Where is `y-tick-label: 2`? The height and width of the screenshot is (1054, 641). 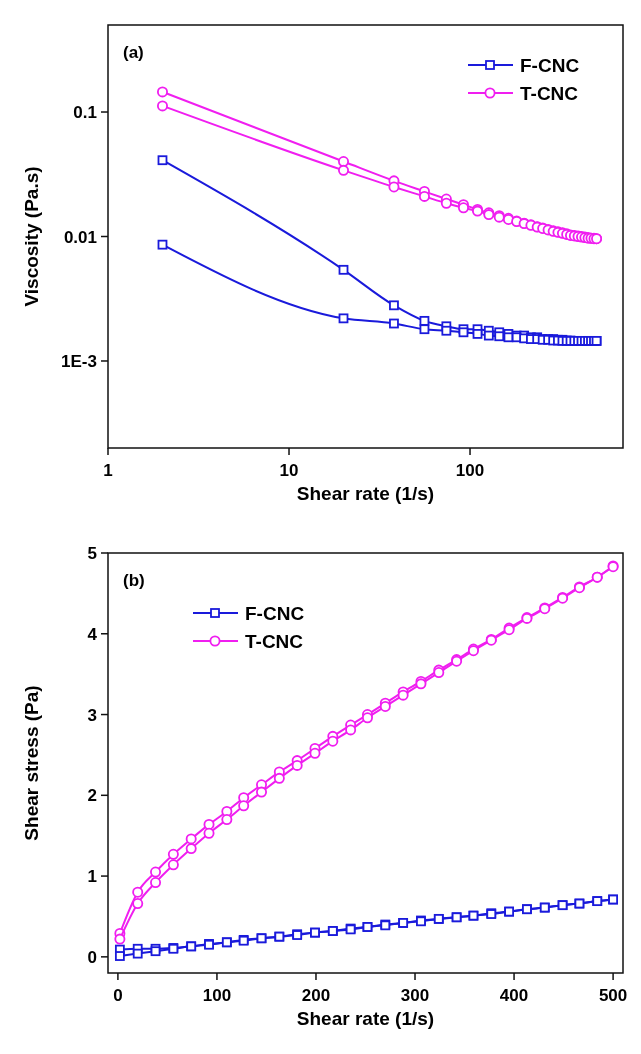 y-tick-label: 2 is located at coordinates (92, 796).